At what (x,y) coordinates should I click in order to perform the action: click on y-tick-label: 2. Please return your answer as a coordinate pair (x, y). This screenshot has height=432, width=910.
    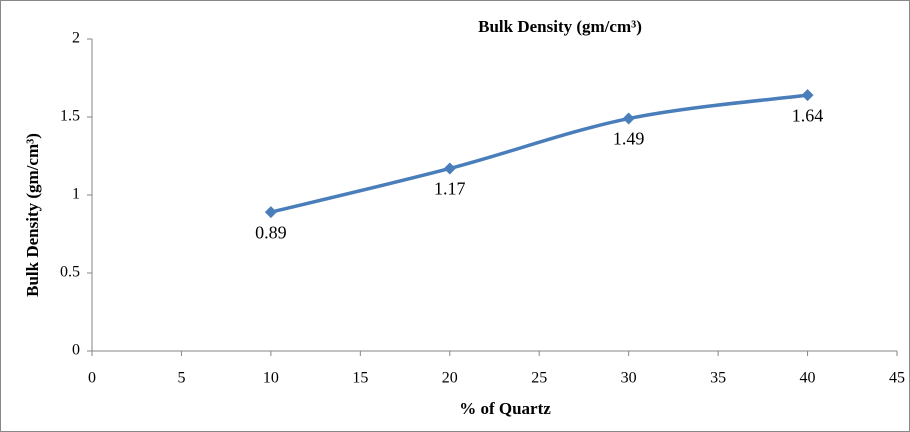
    Looking at the image, I should click on (76, 38).